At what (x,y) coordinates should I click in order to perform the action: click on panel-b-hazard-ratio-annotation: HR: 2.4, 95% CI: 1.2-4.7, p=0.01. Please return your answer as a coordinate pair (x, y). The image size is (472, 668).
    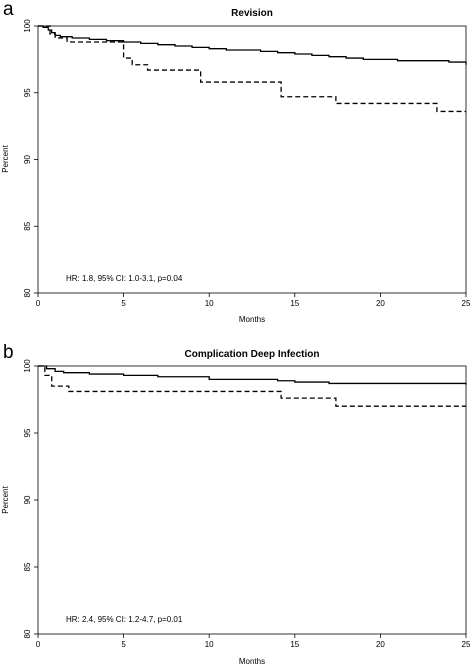
    Looking at the image, I should click on (124, 619).